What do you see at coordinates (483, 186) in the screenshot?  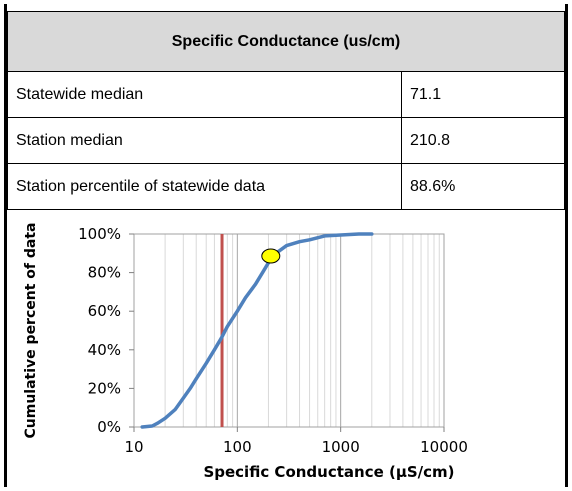 I see `row-value-station-percentile: 88.6%` at bounding box center [483, 186].